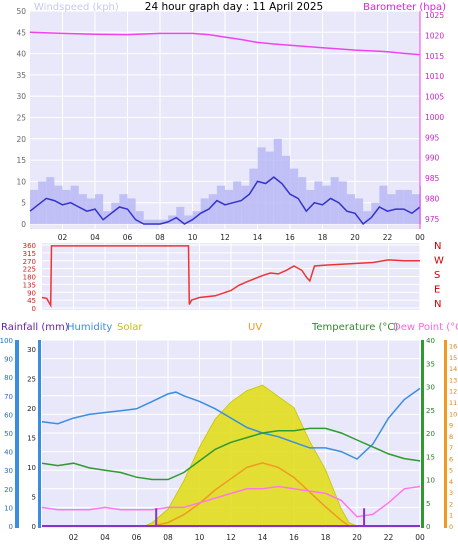 Image resolution: width=458 pixels, height=544 pixels. I want to click on compass-label: N, so click(437, 246).